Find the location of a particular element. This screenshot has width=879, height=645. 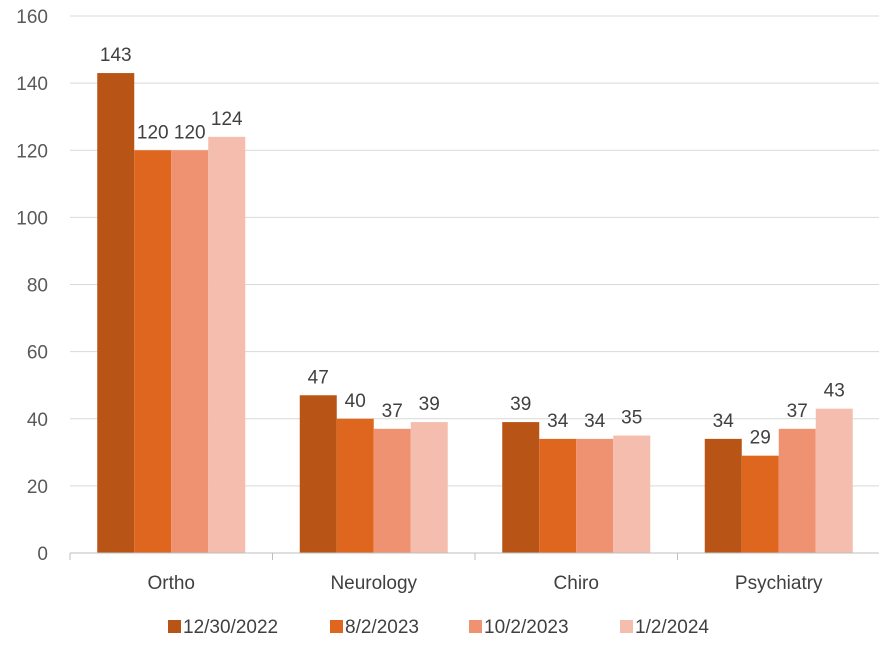

y-tick-label: 40 is located at coordinates (37, 420).